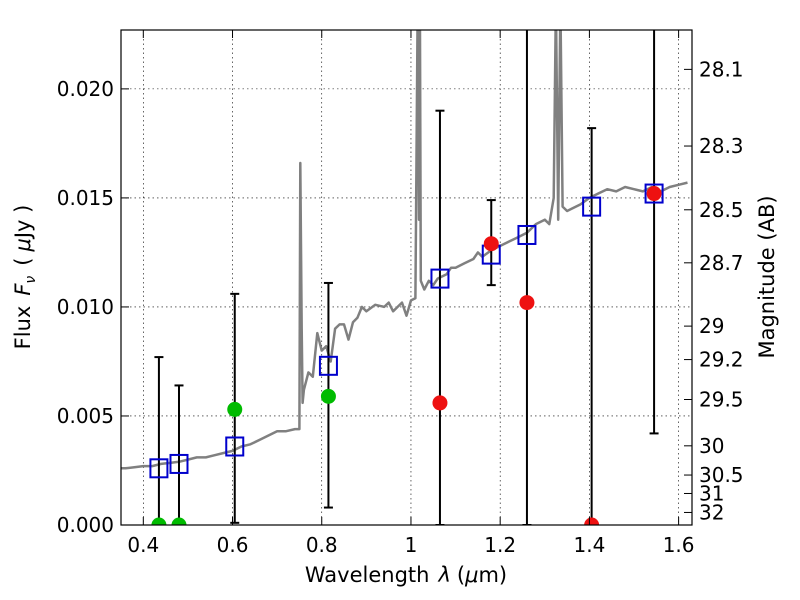 This screenshot has height=600, width=800. What do you see at coordinates (85, 525) in the screenshot?
I see `y-tick-label: 0.000` at bounding box center [85, 525].